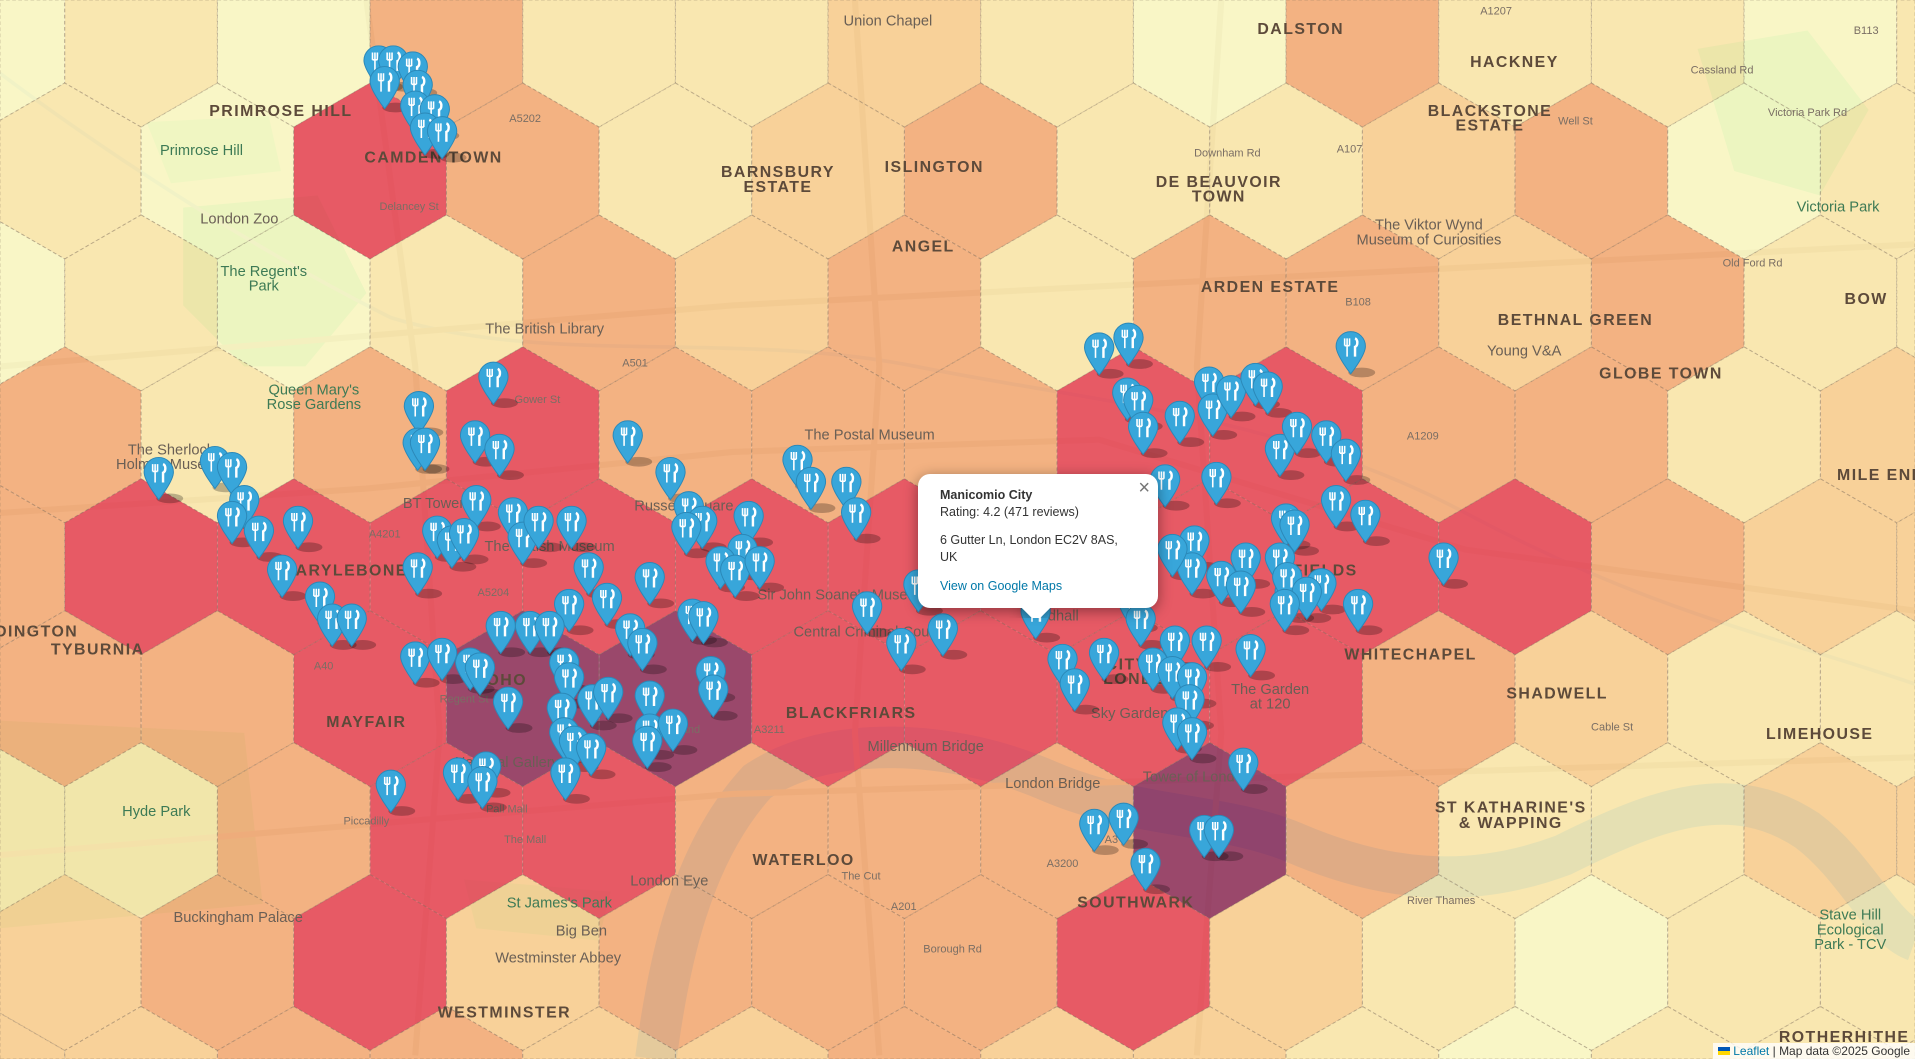 This screenshot has width=1915, height=1059. I want to click on map-label-road: Gower St, so click(537, 400).